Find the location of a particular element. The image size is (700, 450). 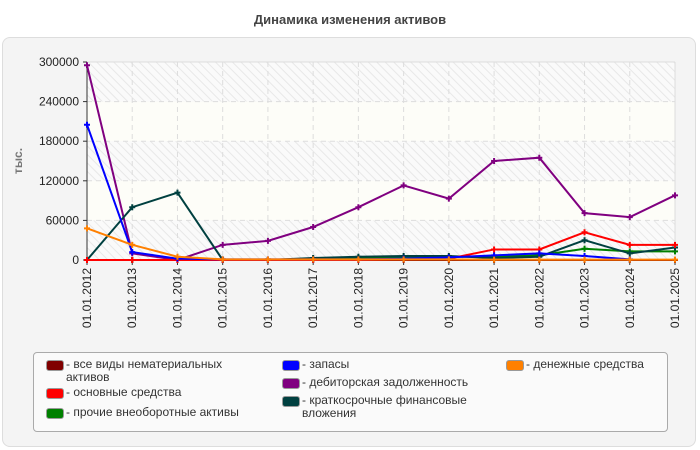

x-tick-label: 01.01.2014 is located at coordinates (177, 298).